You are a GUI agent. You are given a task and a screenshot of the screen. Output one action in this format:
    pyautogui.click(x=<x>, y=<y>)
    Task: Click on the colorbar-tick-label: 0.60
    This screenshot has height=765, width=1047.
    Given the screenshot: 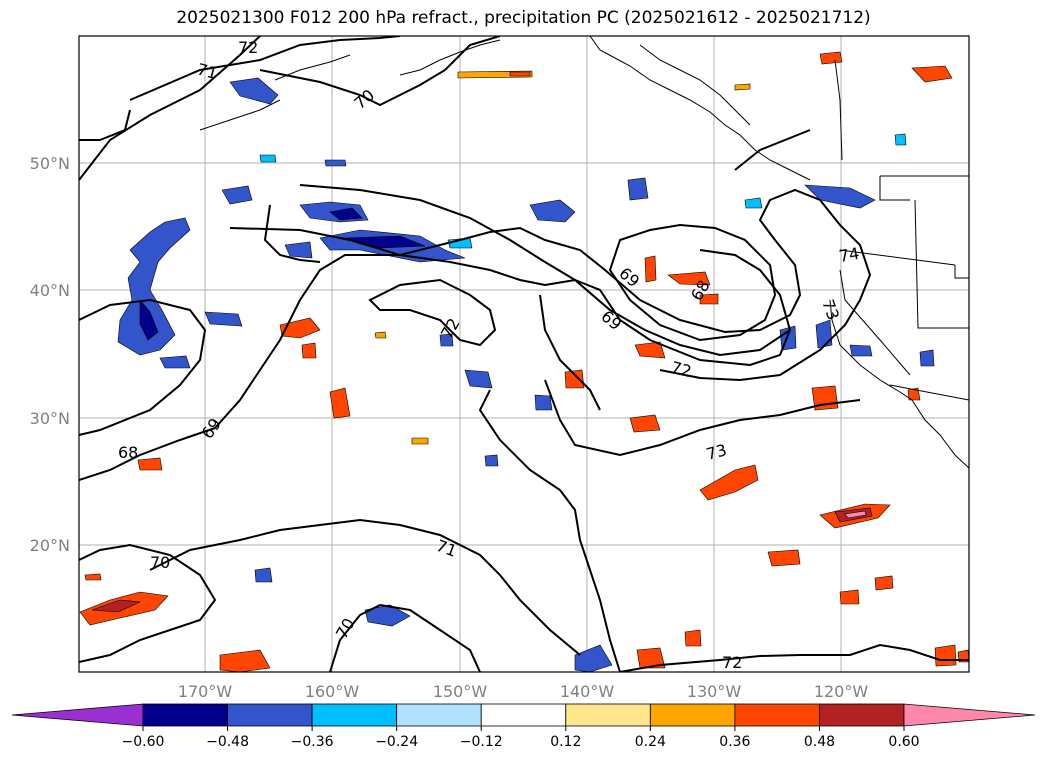 What is the action you would take?
    pyautogui.click(x=903, y=742)
    